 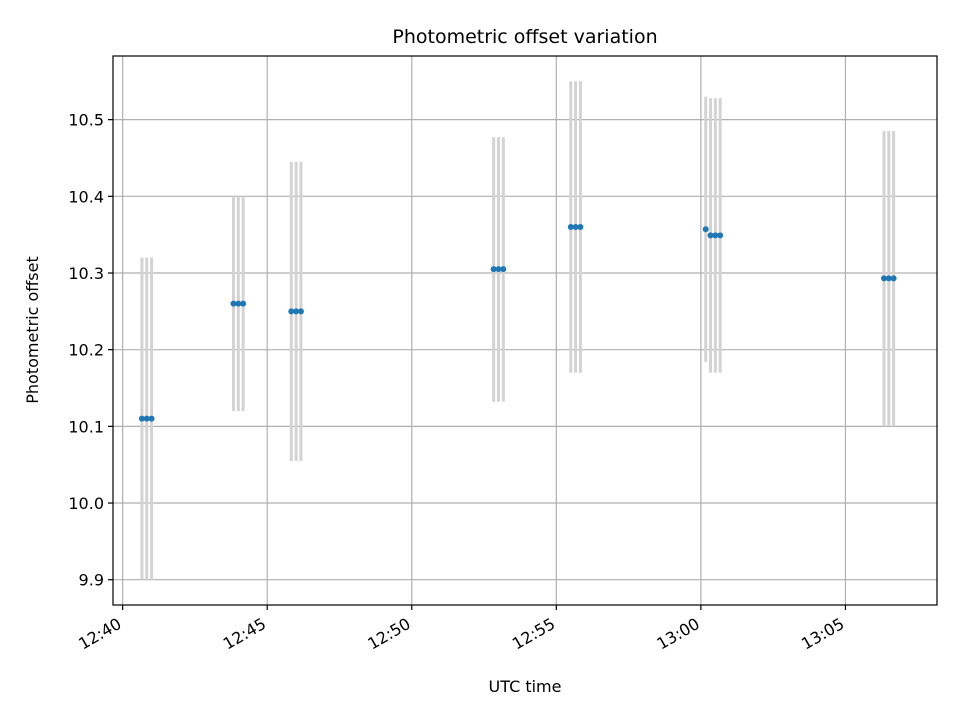 What do you see at coordinates (525, 686) in the screenshot?
I see `x-axis-label: UTC time` at bounding box center [525, 686].